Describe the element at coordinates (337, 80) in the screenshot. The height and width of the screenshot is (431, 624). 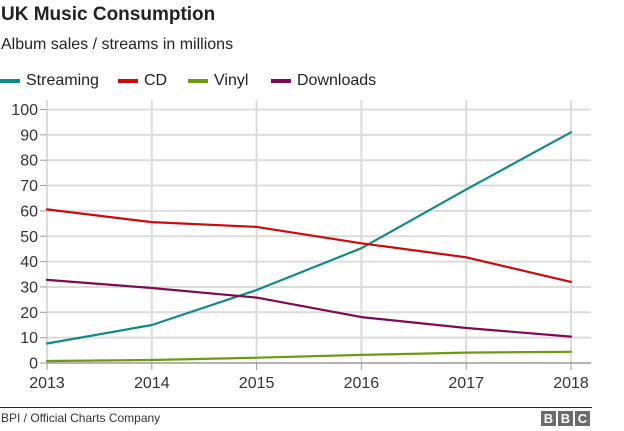
I see `legend-label: Downloads` at that location.